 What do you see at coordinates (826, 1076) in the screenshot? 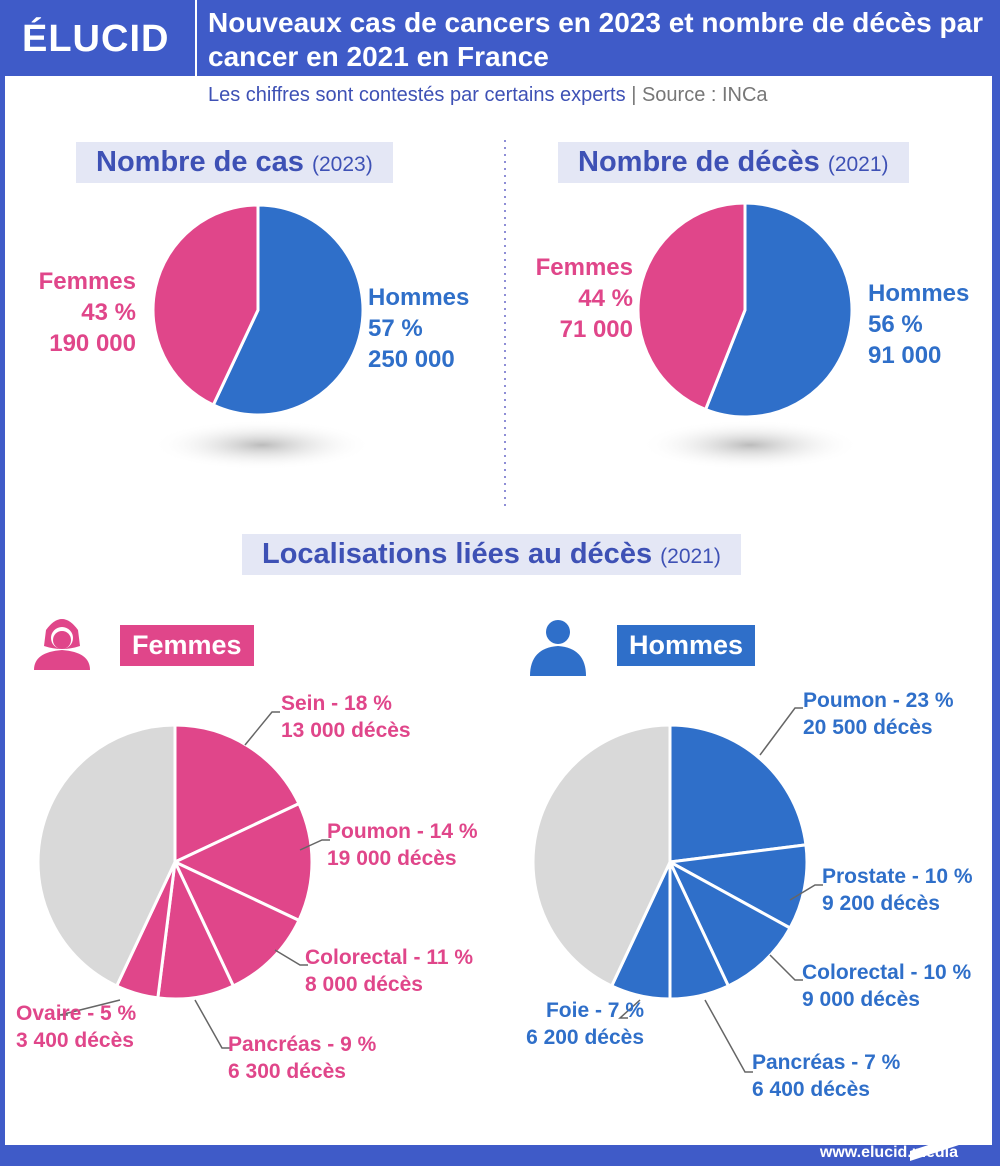
I see `label-pancreas-h: Pancréas - 7 % 6 400 décès` at bounding box center [826, 1076].